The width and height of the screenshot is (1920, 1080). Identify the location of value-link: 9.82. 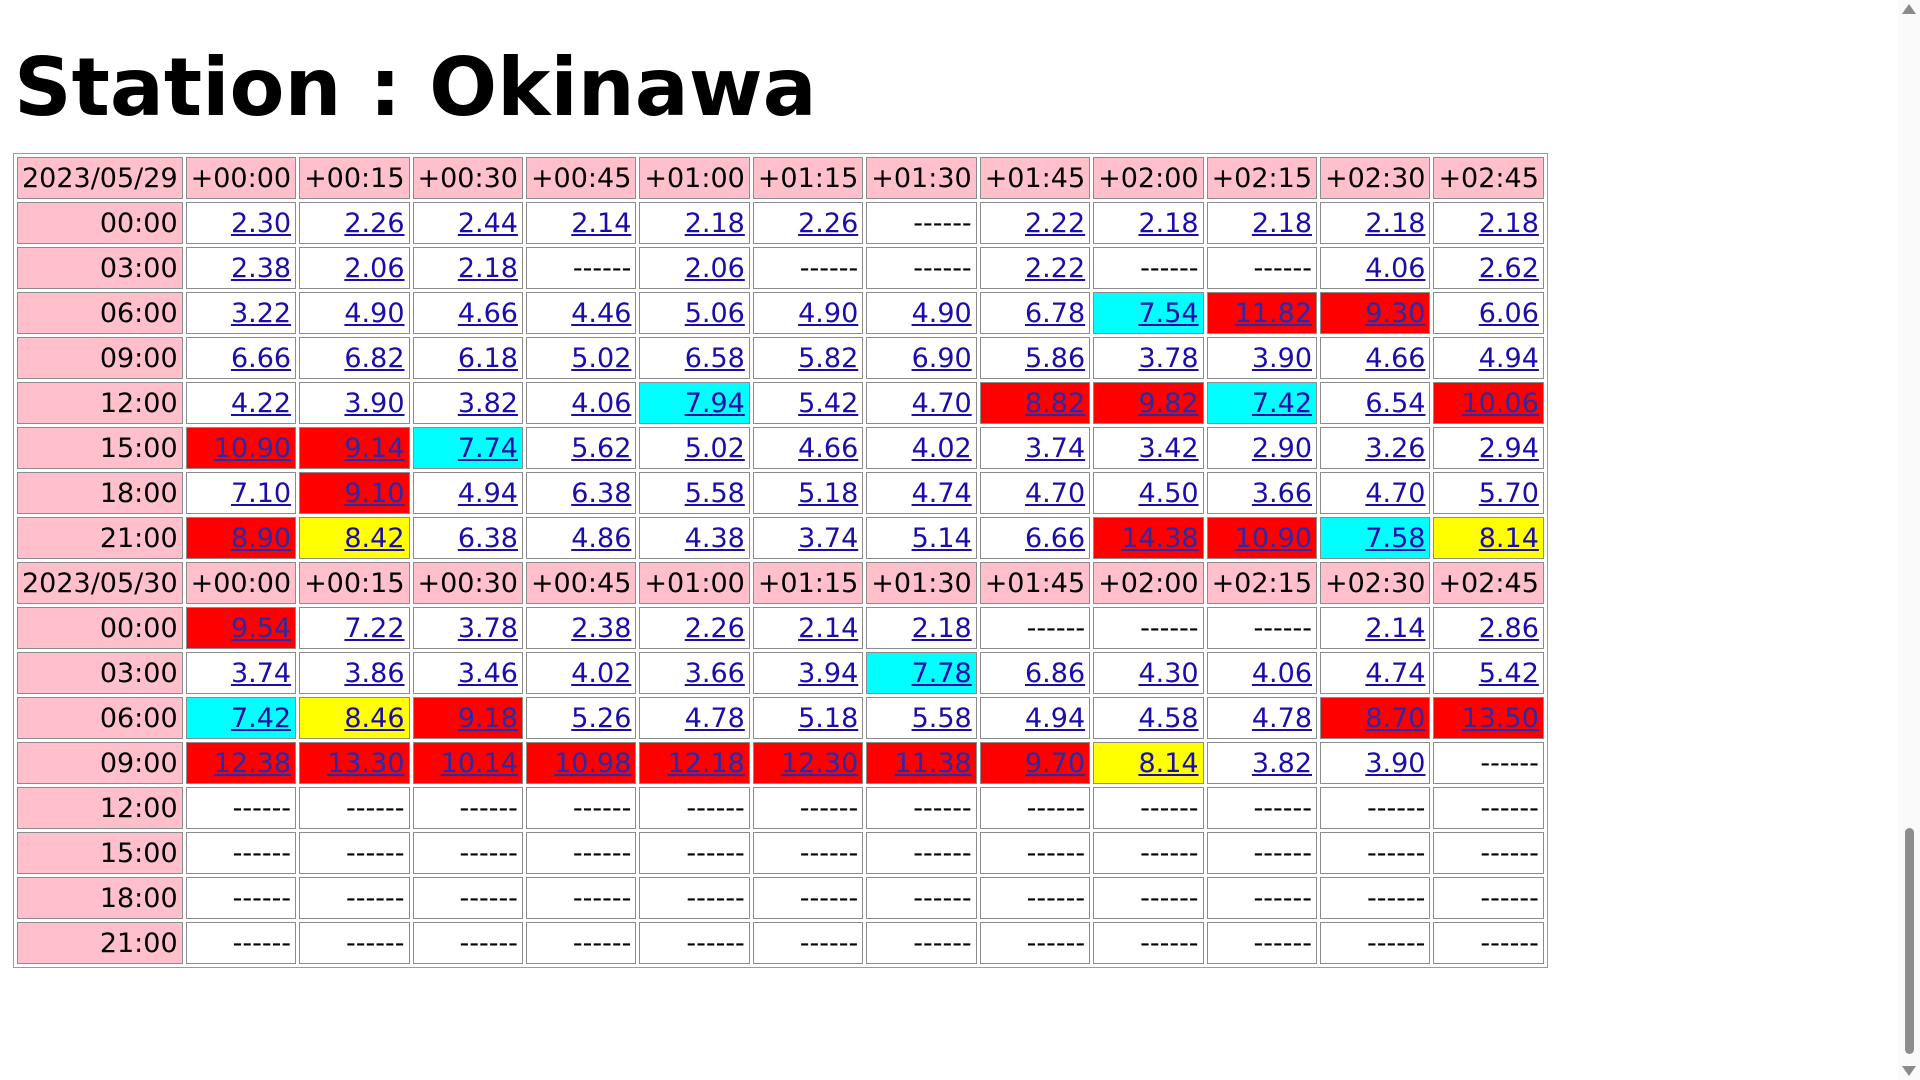
(1168, 403).